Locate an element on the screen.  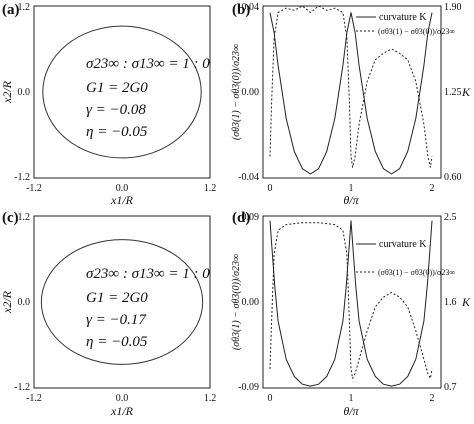
panel-b-y2tick-top: 1.90 is located at coordinates (453, 7).